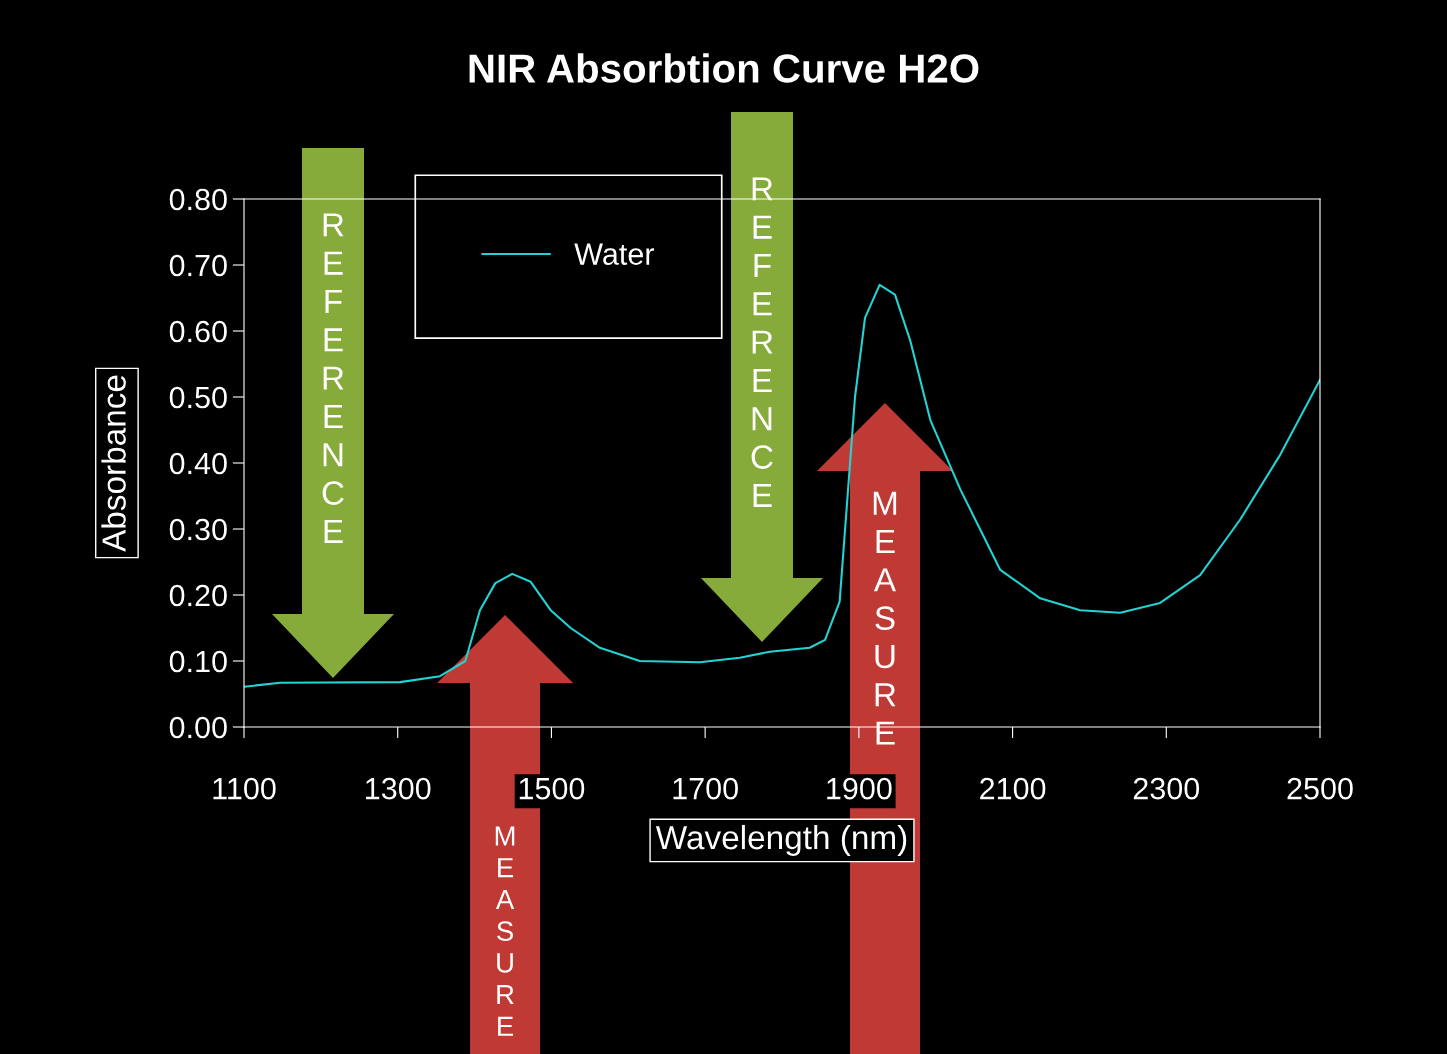 This screenshot has width=1447, height=1054. I want to click on y-tick-label: 0.00, so click(198, 727).